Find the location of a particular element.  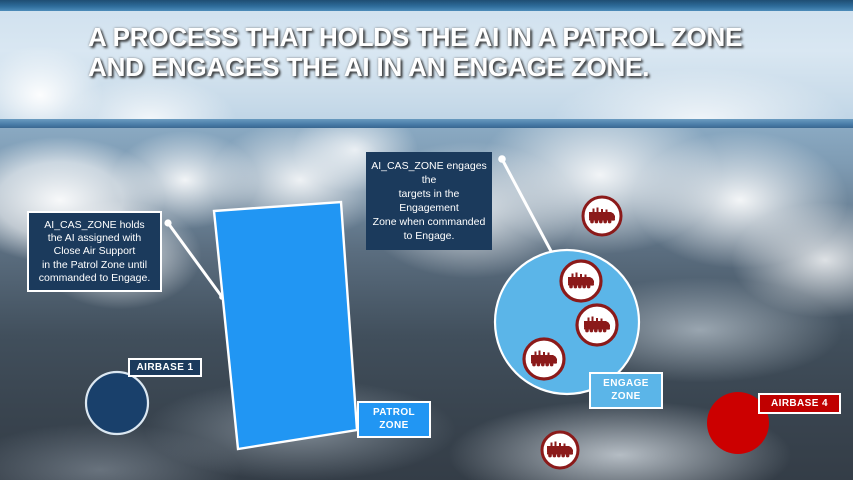

banner-top-rule is located at coordinates (426, 5).